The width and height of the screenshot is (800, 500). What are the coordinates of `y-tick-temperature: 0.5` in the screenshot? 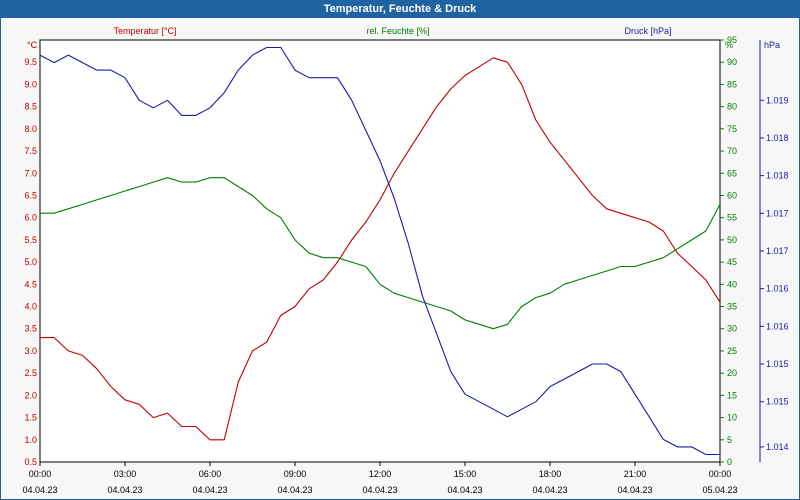 It's located at (30, 462).